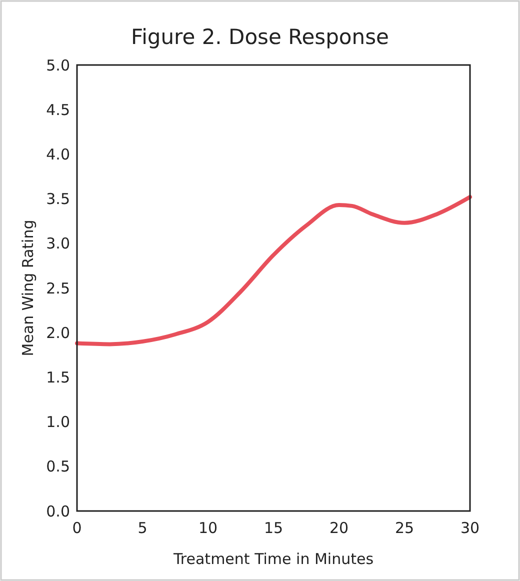 Image resolution: width=520 pixels, height=581 pixels. What do you see at coordinates (274, 528) in the screenshot?
I see `x-tick-label: 15` at bounding box center [274, 528].